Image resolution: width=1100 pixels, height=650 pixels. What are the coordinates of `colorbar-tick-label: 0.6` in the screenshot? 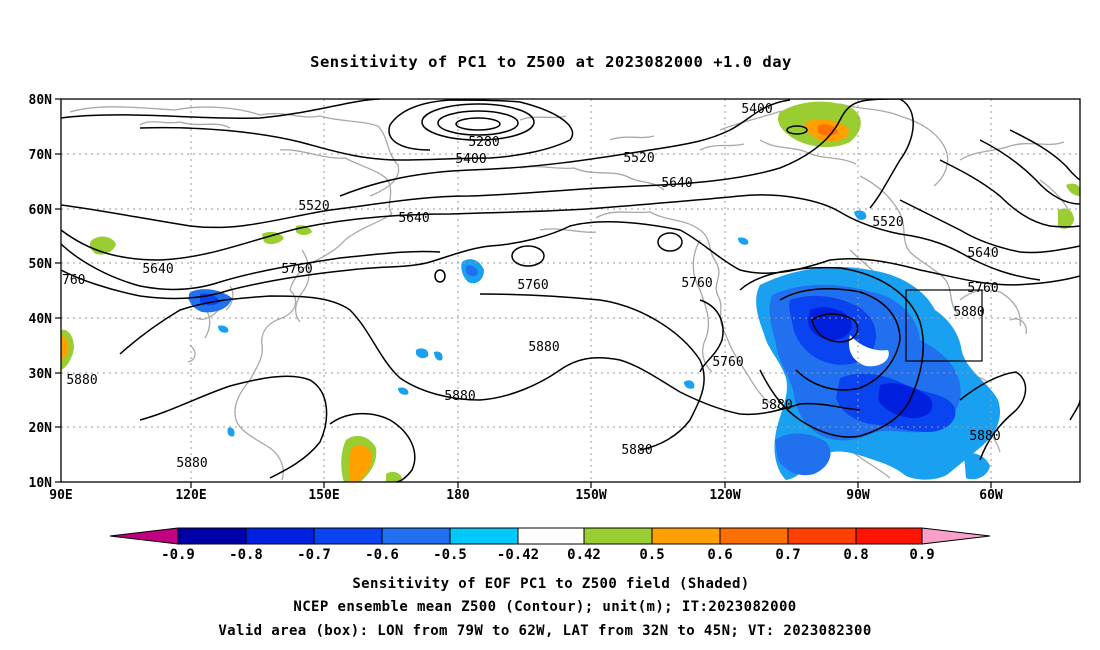 It's located at (719, 555).